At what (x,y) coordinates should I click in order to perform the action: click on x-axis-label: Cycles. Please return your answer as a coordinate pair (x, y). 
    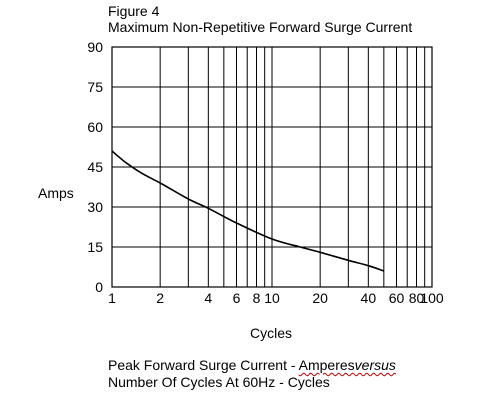
    Looking at the image, I should click on (271, 333).